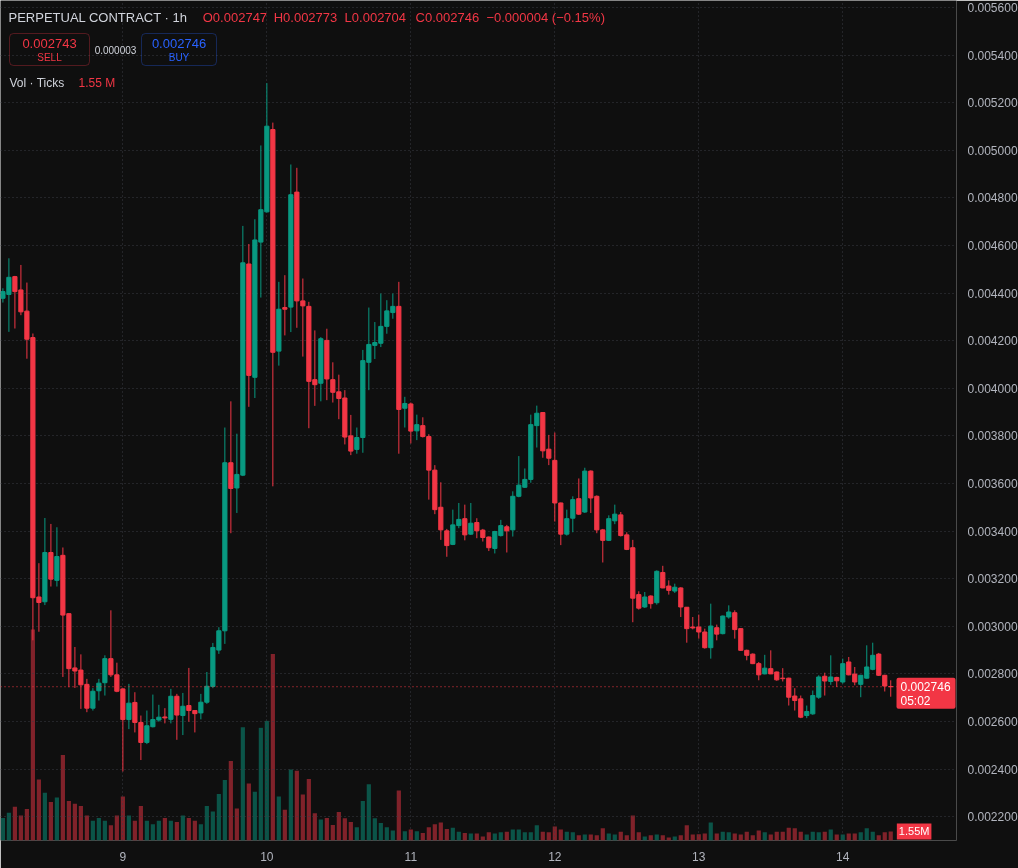 This screenshot has height=868, width=1018. I want to click on annotation: C0.002746, so click(447, 17).